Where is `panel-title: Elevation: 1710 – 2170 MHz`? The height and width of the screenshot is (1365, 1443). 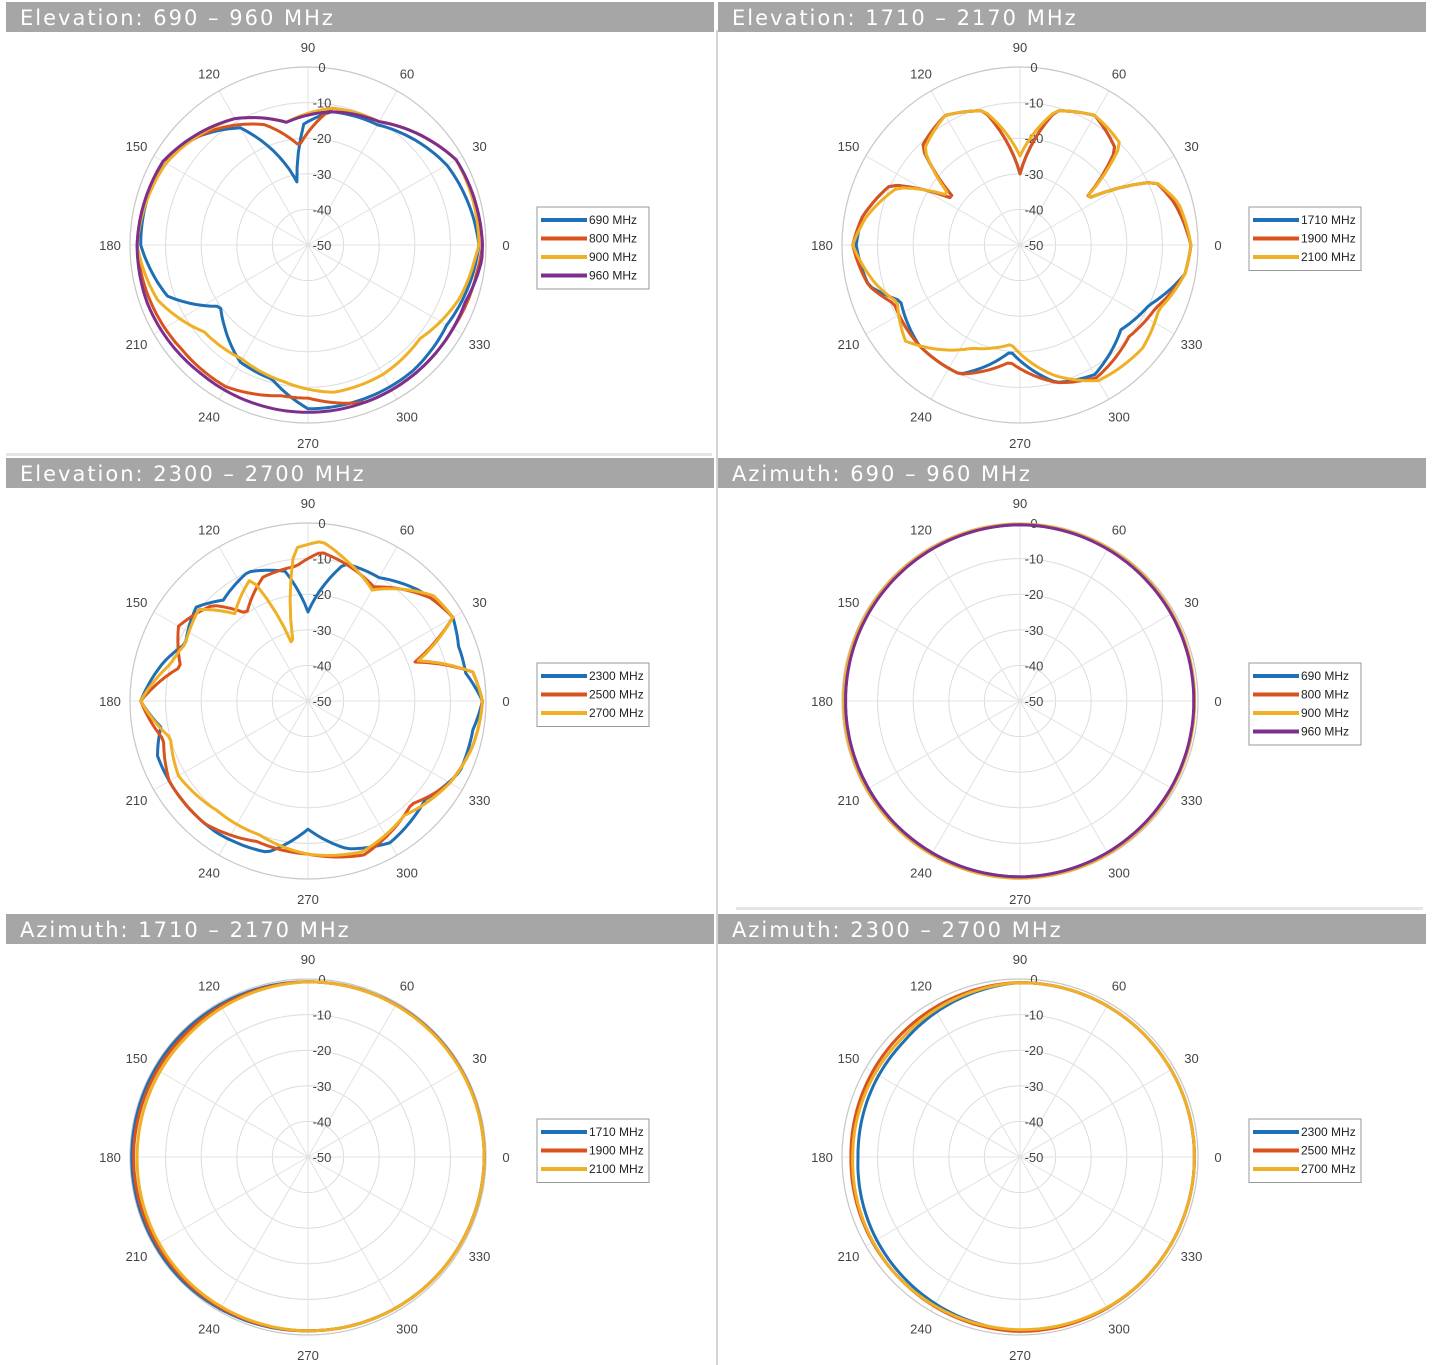
panel-title: Elevation: 1710 – 2170 MHz is located at coordinates (1072, 17).